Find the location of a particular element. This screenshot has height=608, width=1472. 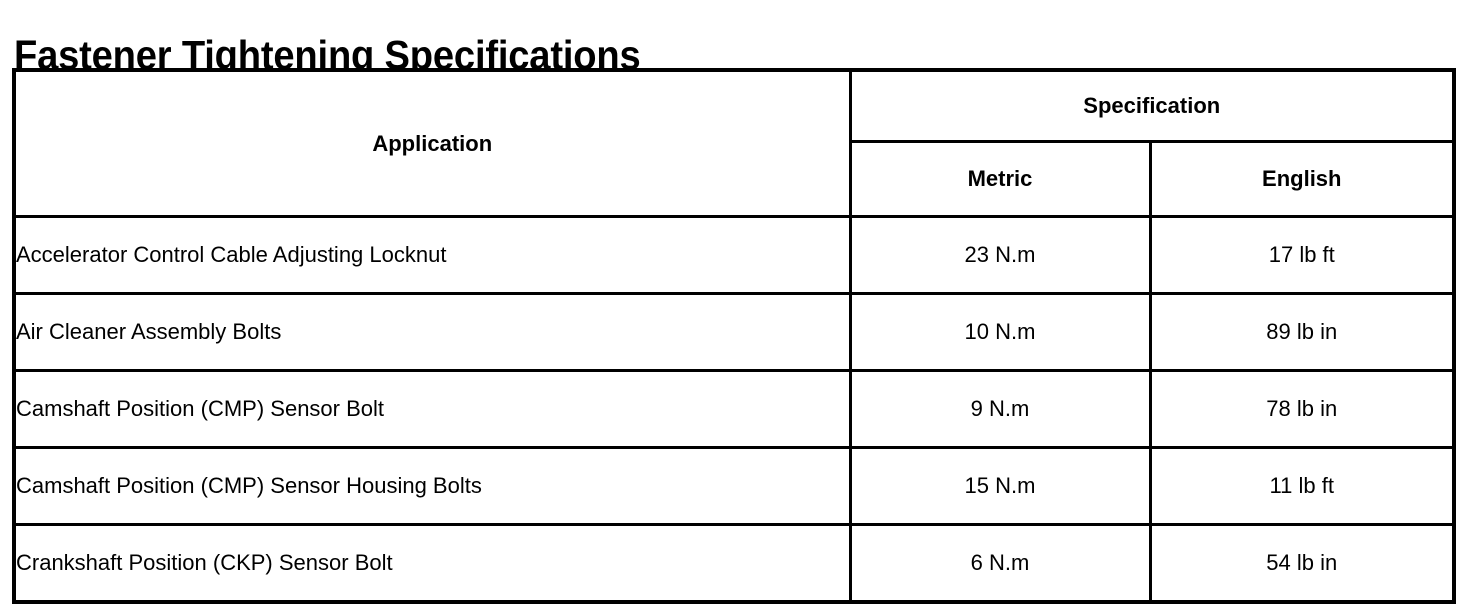

cell-english: 89 lb in is located at coordinates (1302, 332).